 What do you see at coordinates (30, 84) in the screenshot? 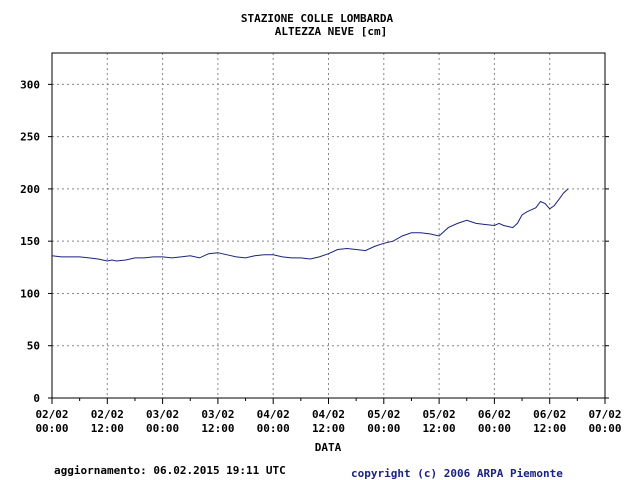
I see `y-tick-label: 300` at bounding box center [30, 84].